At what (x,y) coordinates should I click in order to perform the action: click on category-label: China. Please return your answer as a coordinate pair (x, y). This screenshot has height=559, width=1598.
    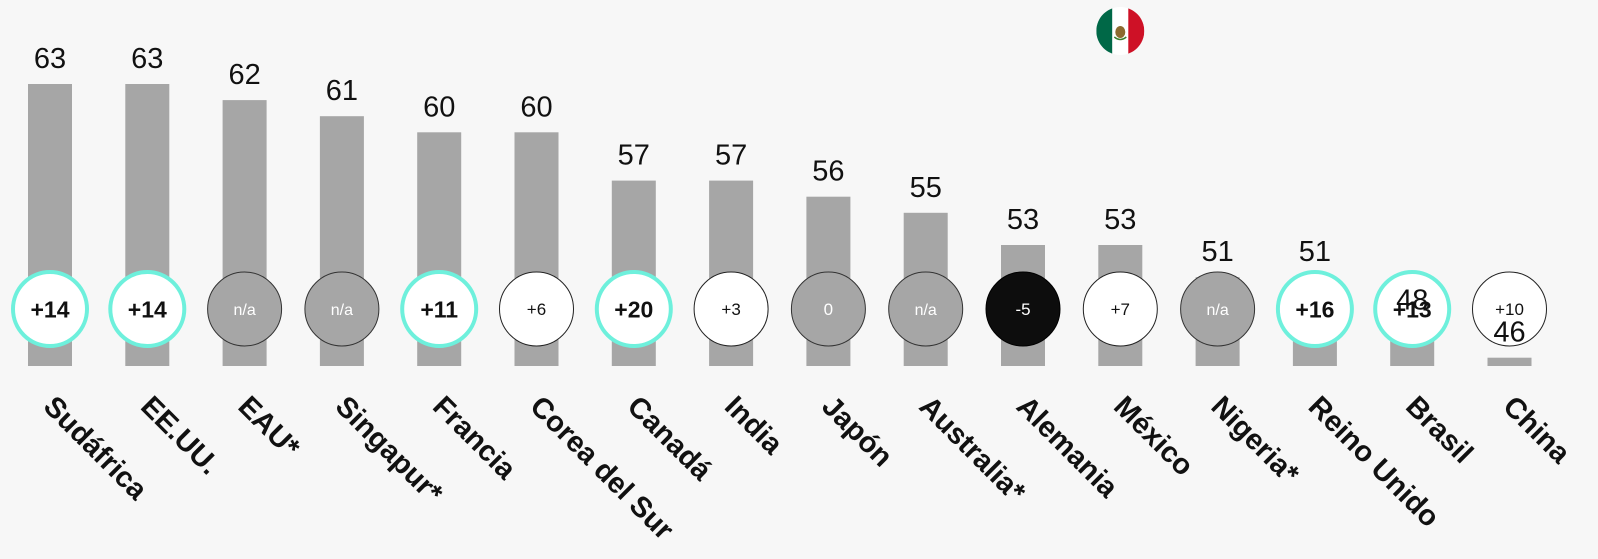
    Looking at the image, I should click on (1537, 430).